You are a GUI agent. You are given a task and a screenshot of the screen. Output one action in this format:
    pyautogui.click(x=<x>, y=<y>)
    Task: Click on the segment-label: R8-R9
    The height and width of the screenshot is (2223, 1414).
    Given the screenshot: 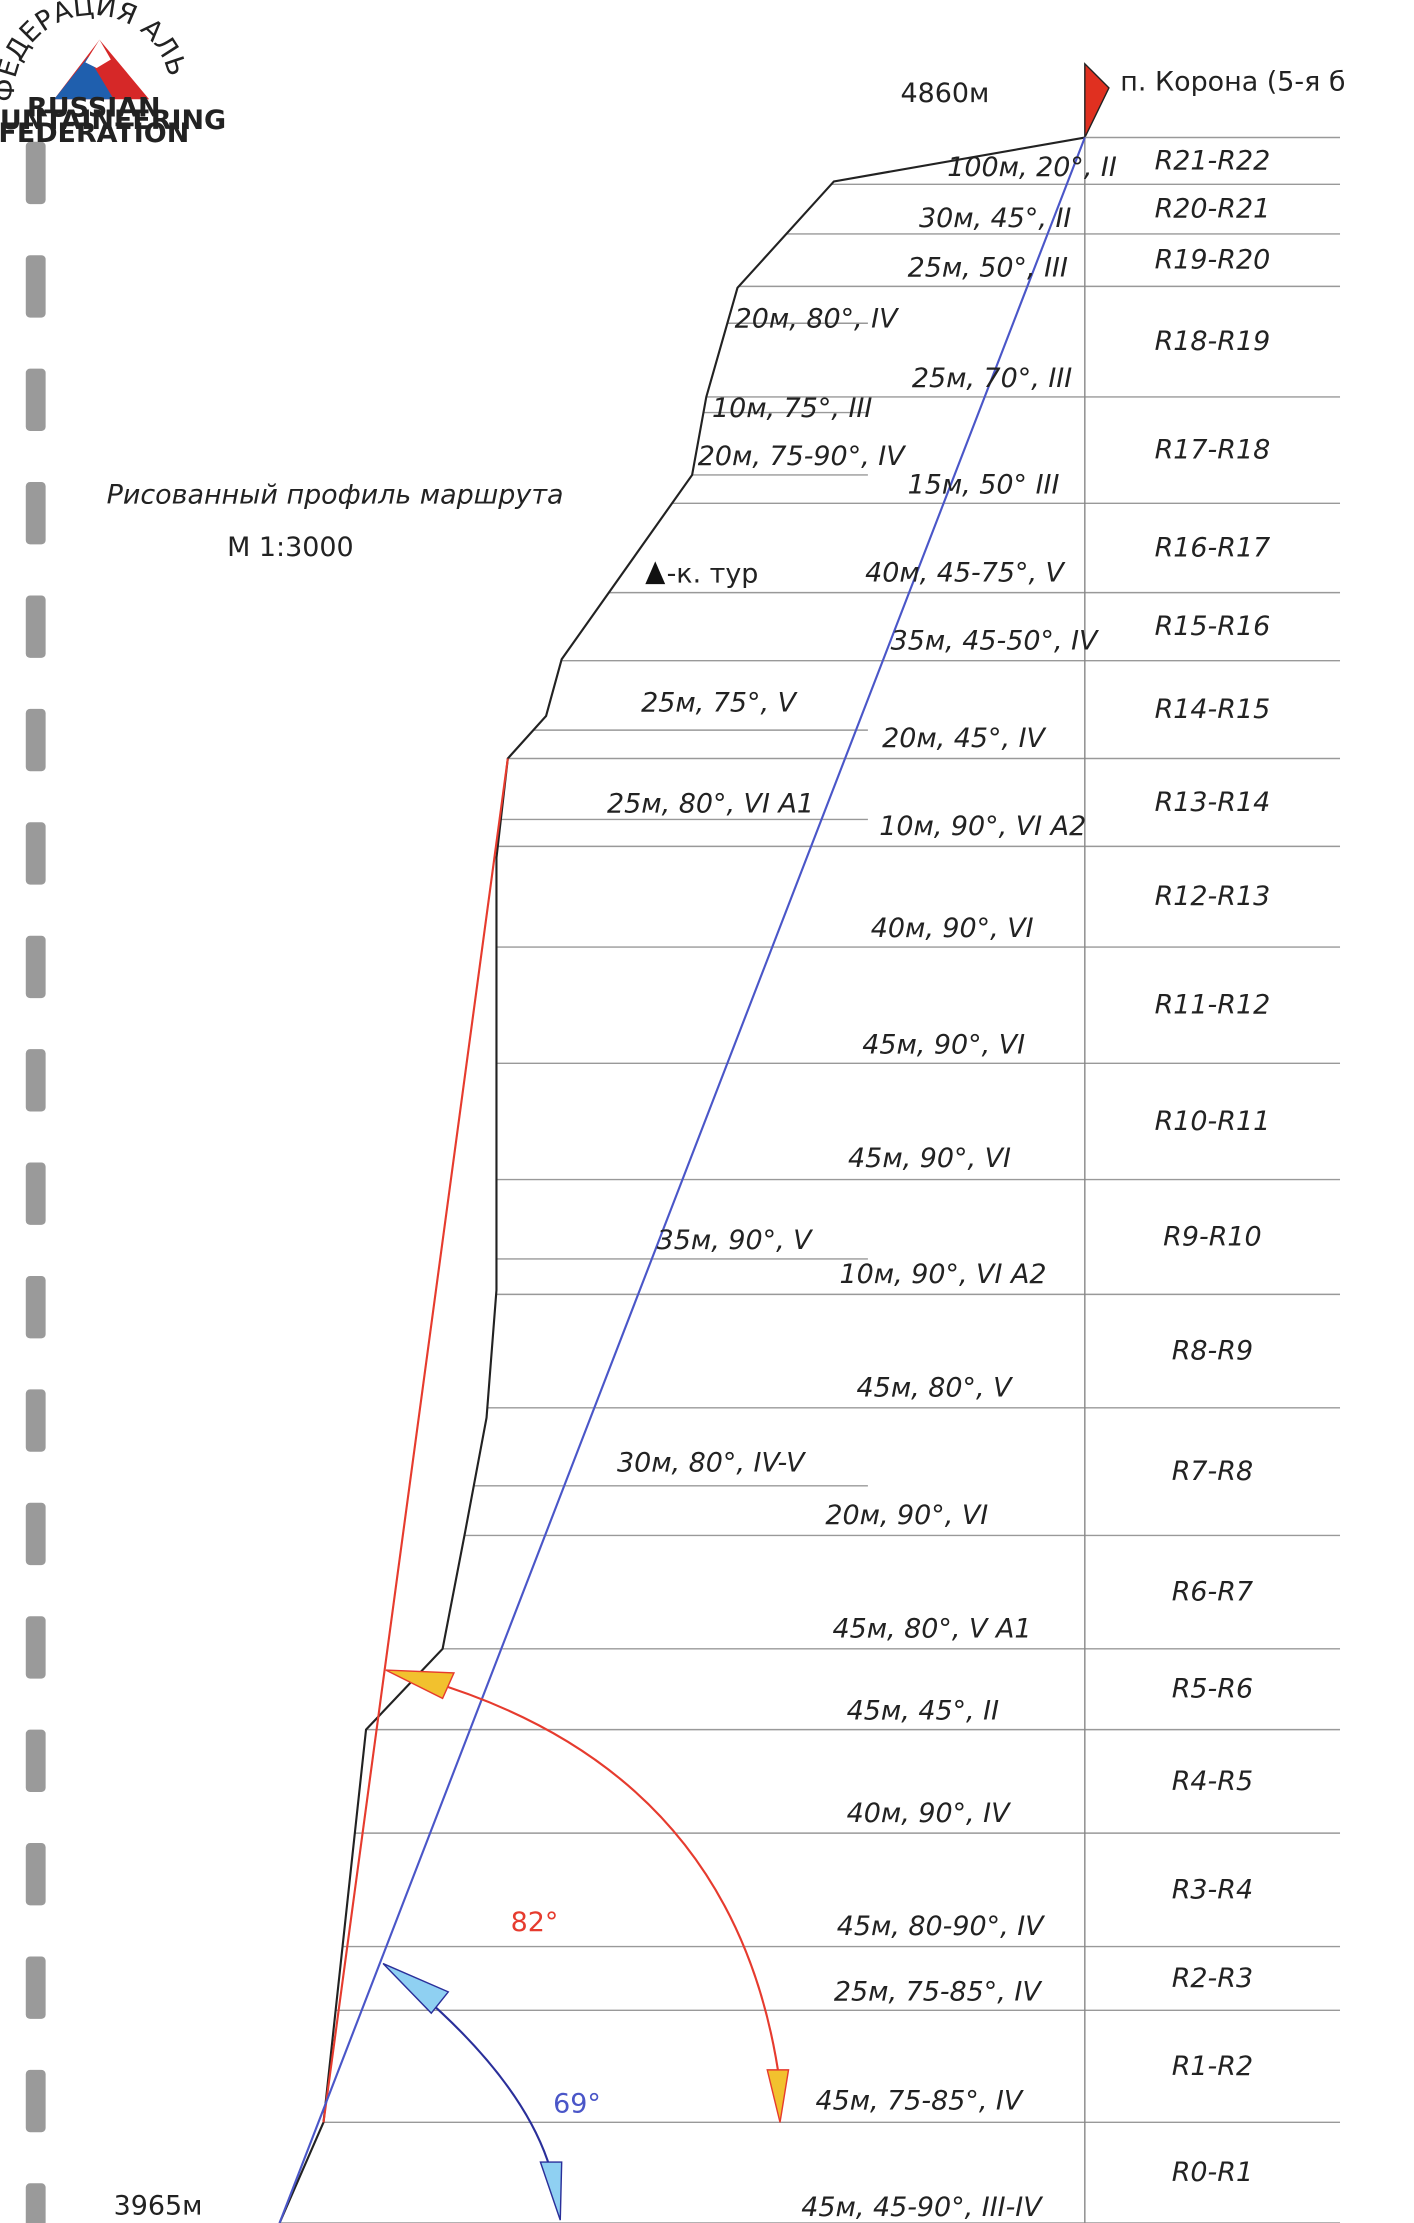 What is the action you would take?
    pyautogui.click(x=1212, y=1351)
    